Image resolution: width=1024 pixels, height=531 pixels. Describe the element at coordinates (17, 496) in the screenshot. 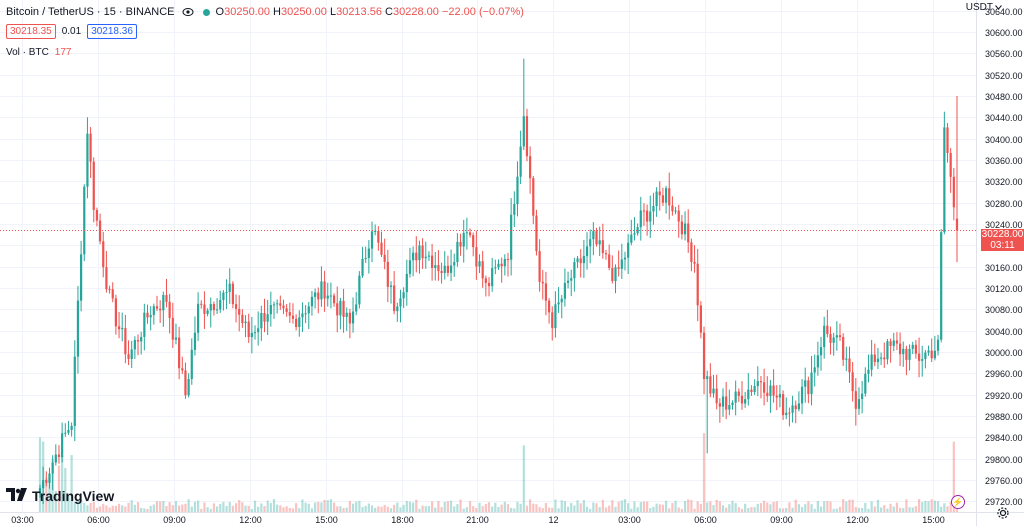

I see `tradingview-logo-icon` at that location.